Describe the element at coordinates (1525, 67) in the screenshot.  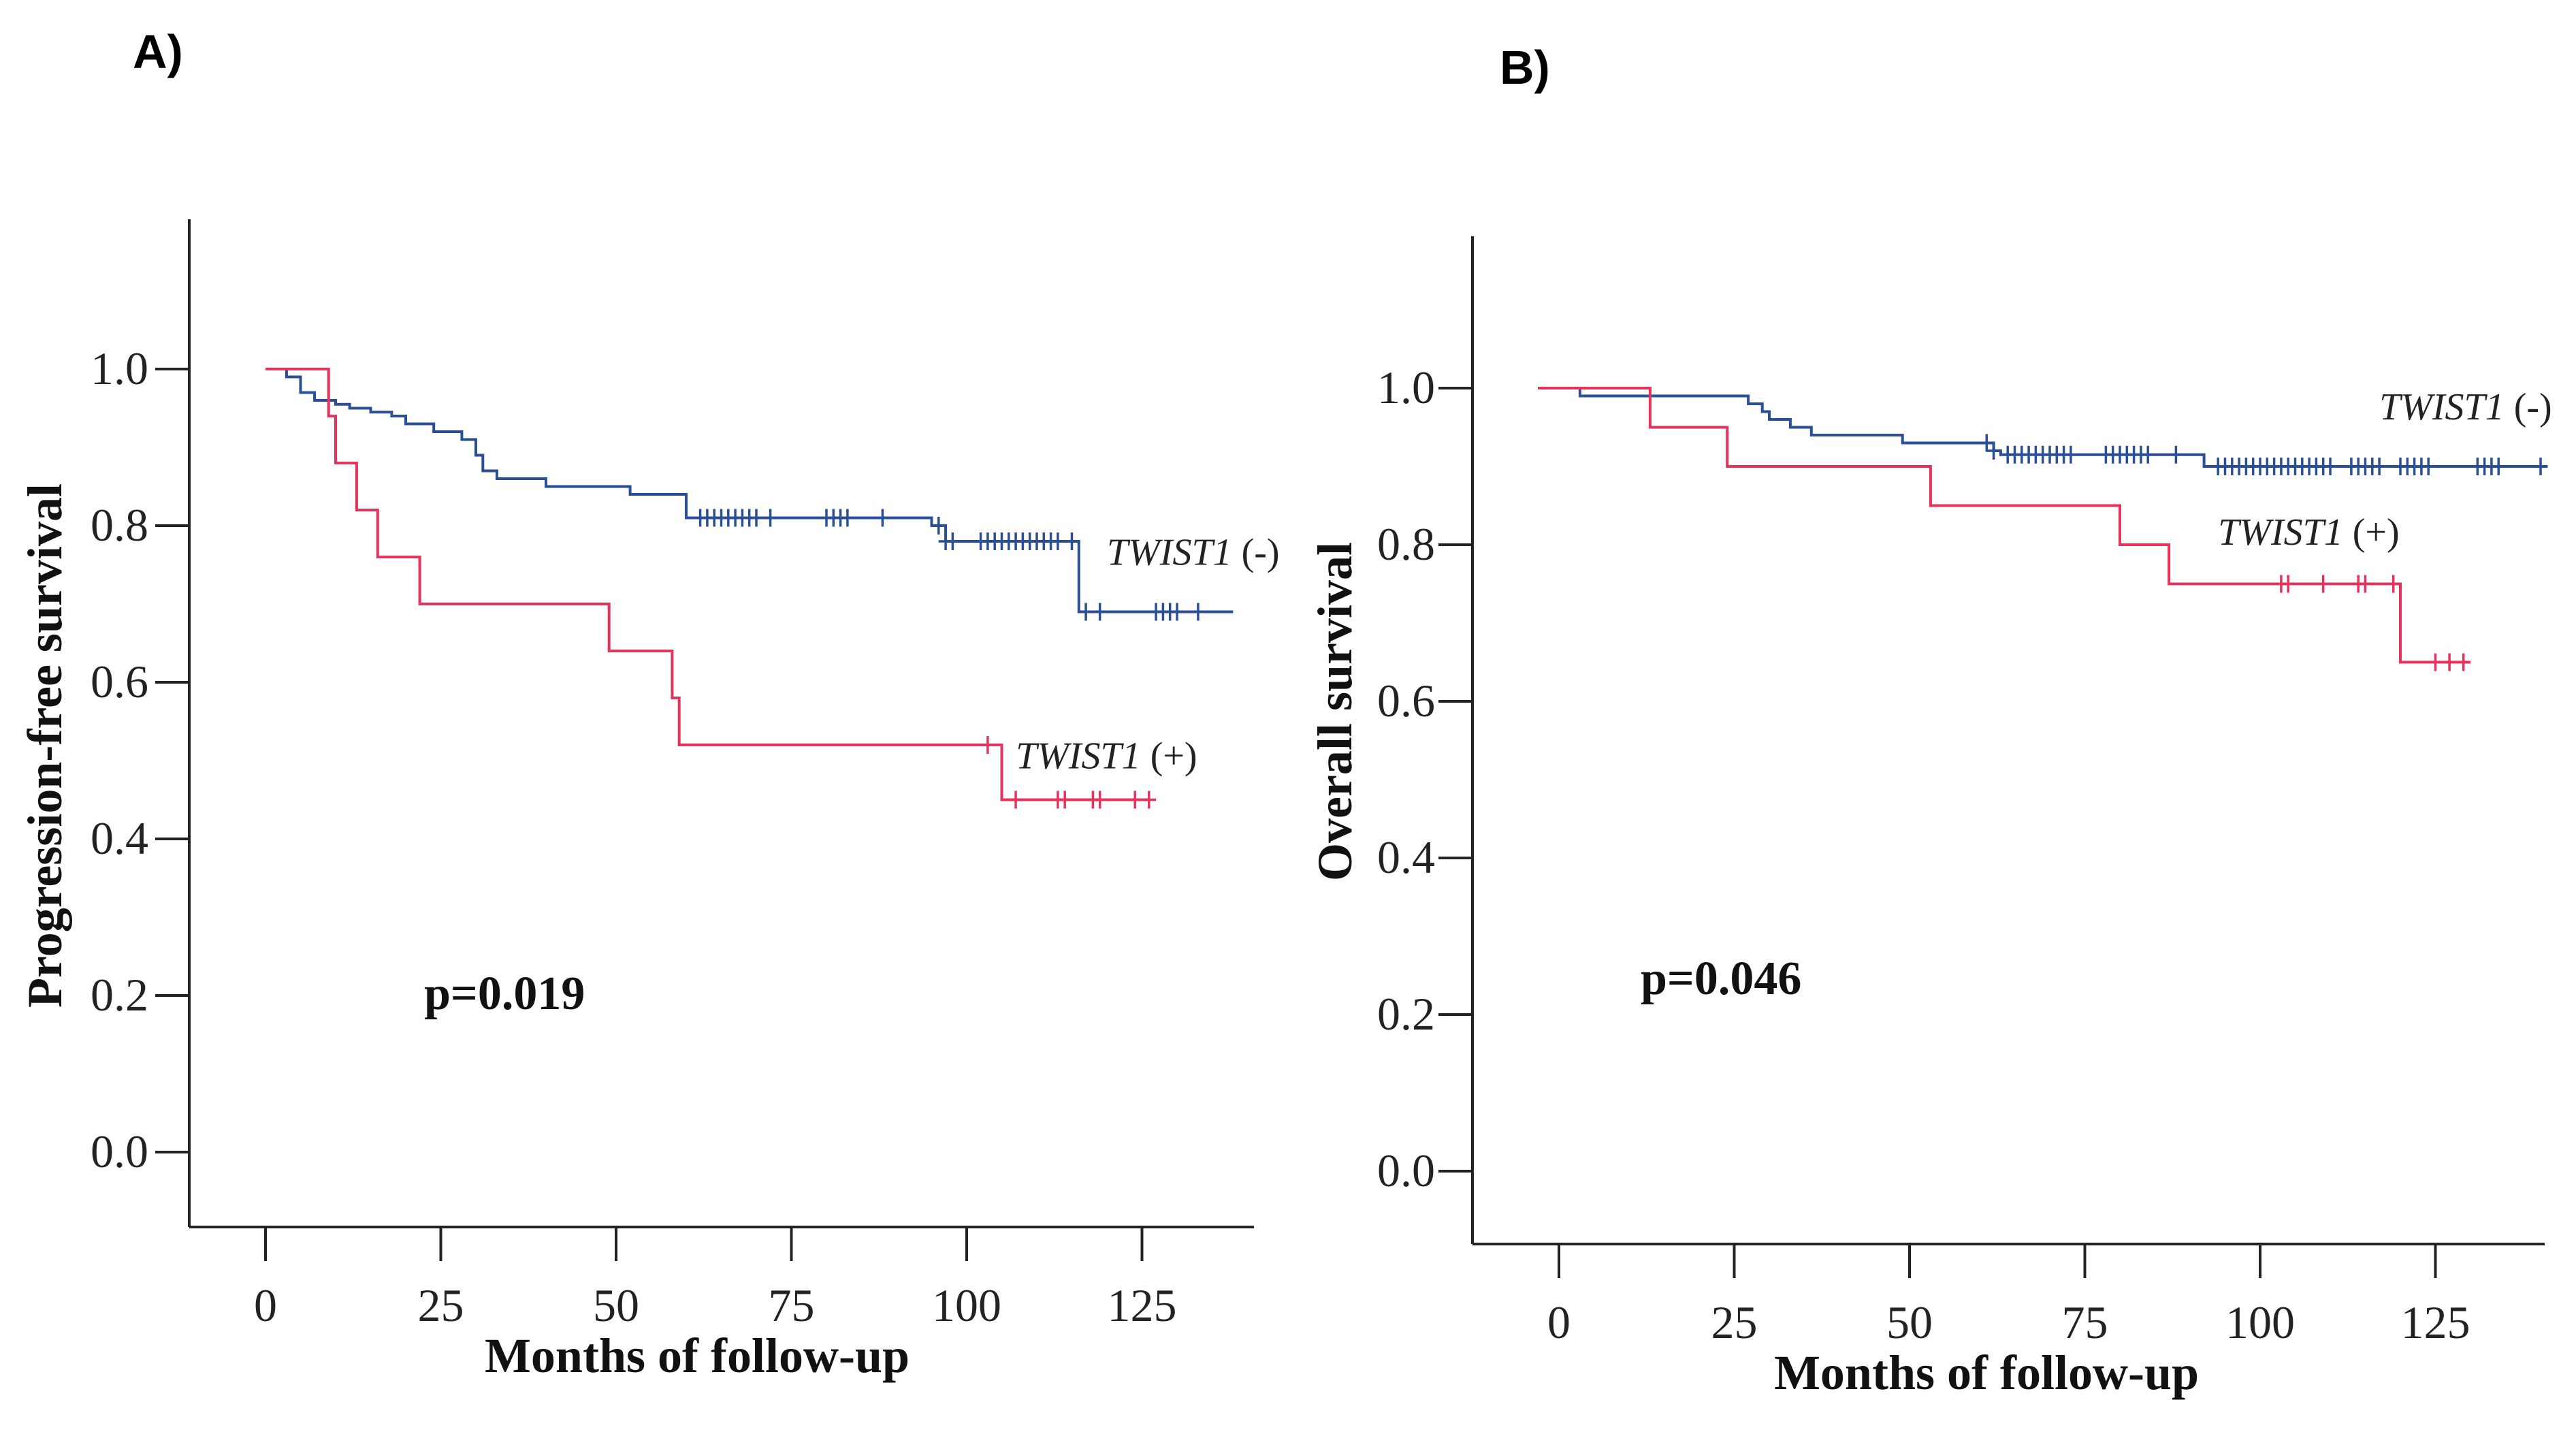
I see `panel-label: B)` at that location.